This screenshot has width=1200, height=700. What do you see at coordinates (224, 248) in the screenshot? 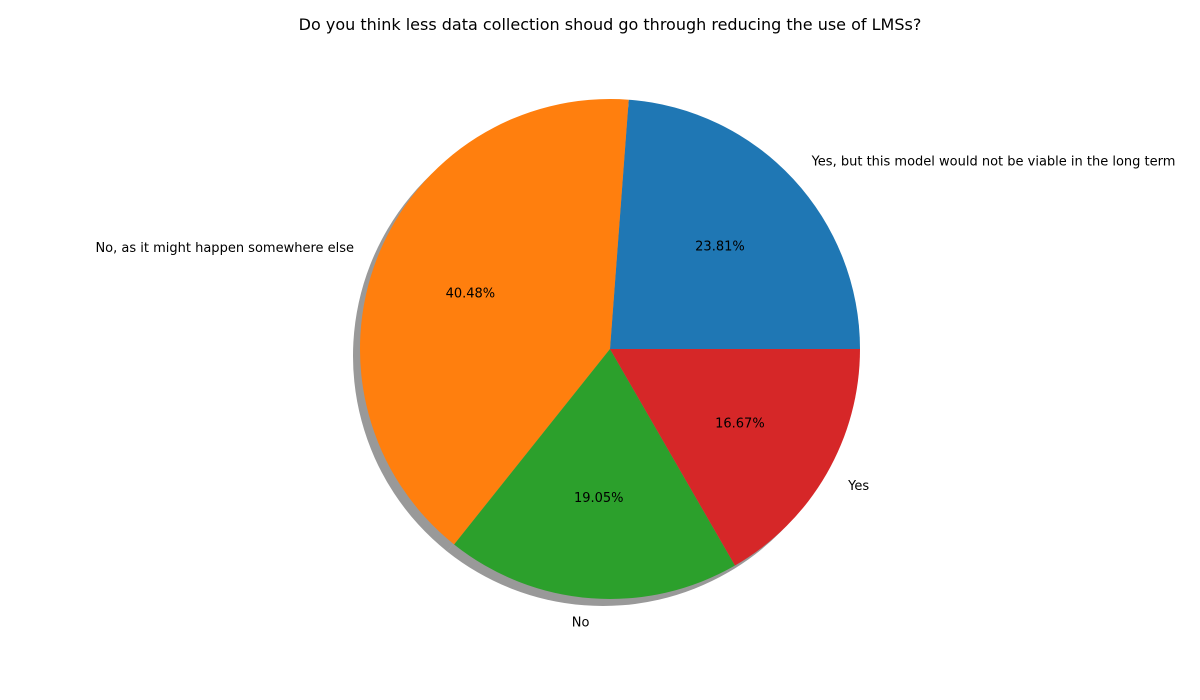
I see `slice-label-2: No, as it might happen somewhere else` at bounding box center [224, 248].